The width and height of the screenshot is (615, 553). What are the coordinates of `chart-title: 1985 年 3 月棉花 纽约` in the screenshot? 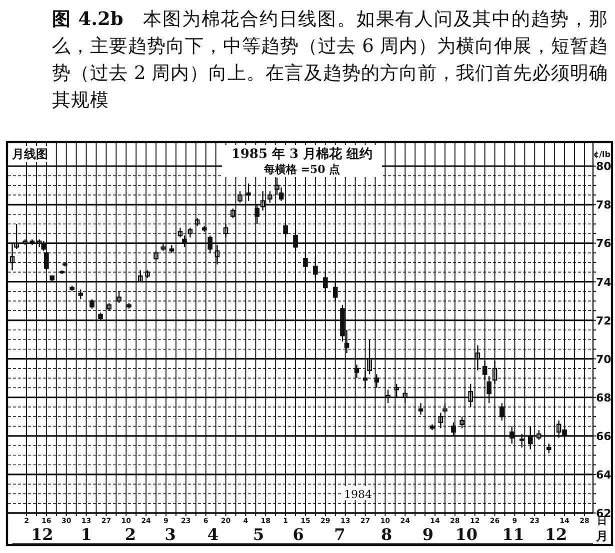 It's located at (302, 154).